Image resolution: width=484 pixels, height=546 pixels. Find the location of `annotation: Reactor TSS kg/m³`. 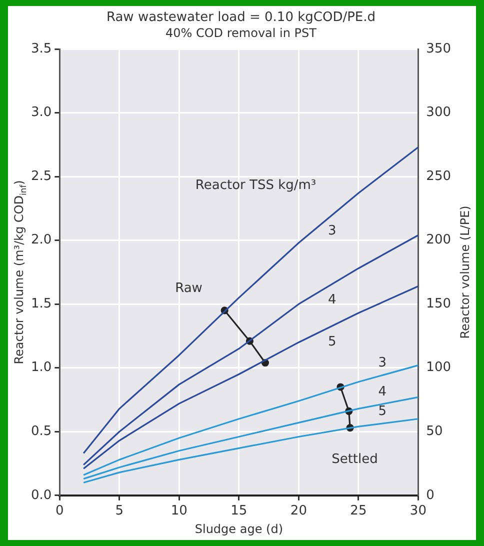

annotation: Reactor TSS kg/m³ is located at coordinates (255, 185).